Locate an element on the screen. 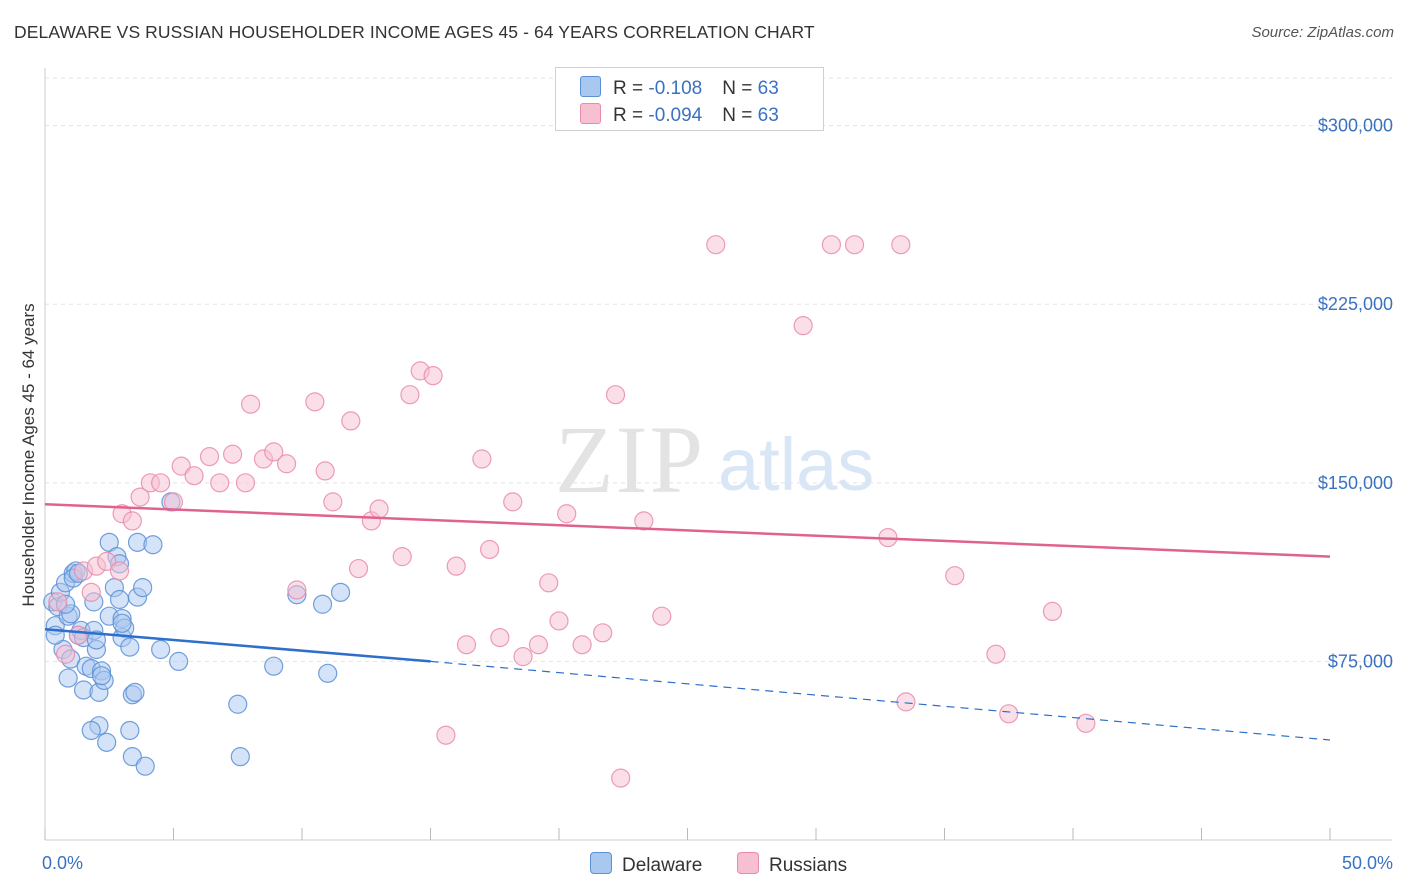  russians-trend-line is located at coordinates (687, 530).